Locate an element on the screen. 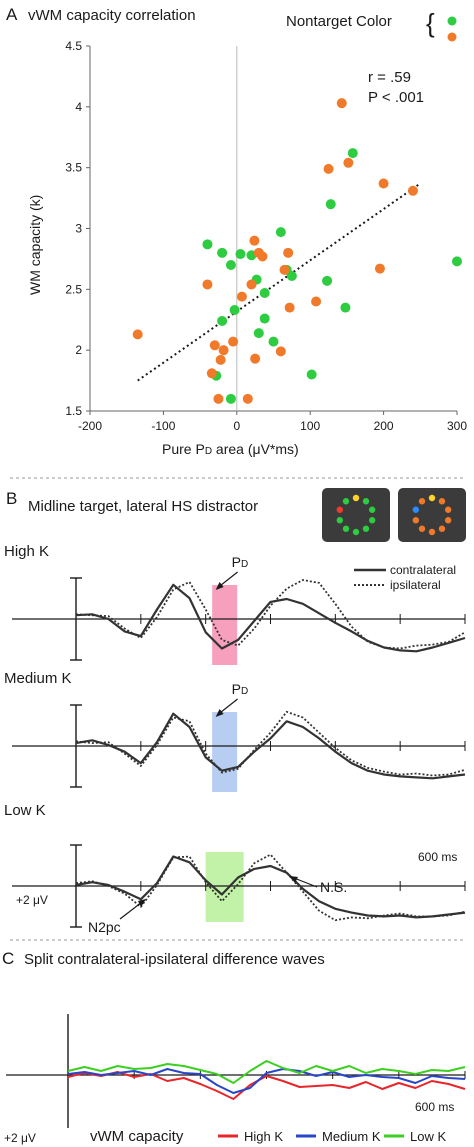 The height and width of the screenshot is (1147, 474). y-tick-label: 3 is located at coordinates (78, 229).